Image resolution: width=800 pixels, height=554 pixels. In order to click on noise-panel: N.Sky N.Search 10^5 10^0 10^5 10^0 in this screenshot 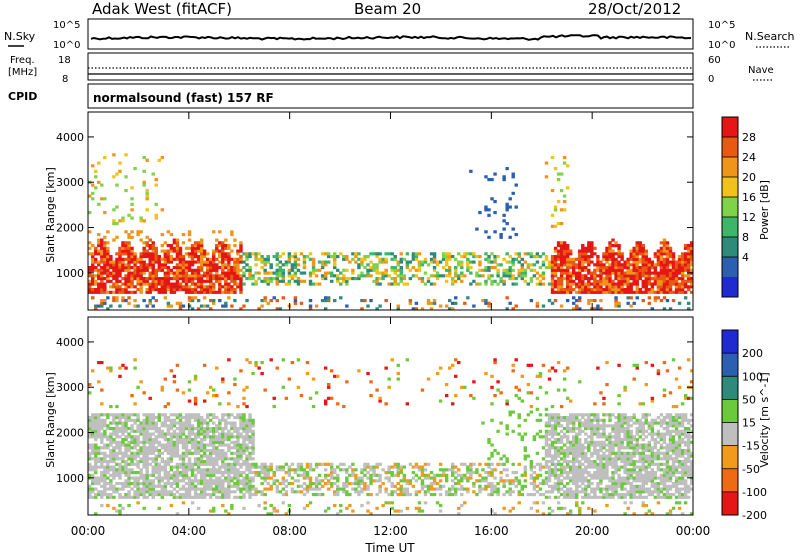, I will do `click(399, 34)`.